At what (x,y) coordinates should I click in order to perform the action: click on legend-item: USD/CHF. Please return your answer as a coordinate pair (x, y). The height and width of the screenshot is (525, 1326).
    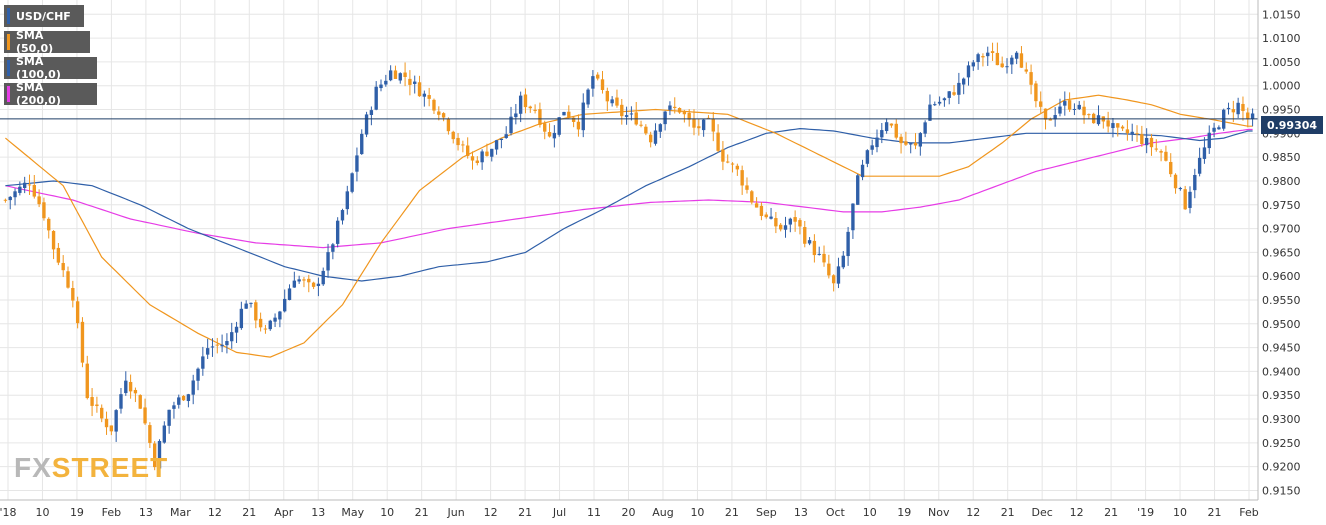
    Looking at the image, I should click on (44, 16).